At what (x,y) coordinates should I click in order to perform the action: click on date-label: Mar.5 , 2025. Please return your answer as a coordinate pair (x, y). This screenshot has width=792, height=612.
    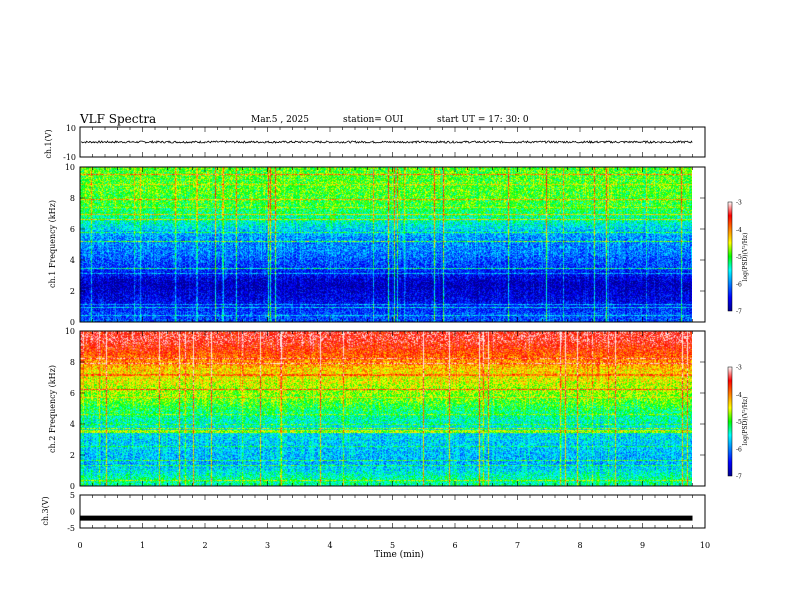
    Looking at the image, I should click on (280, 120).